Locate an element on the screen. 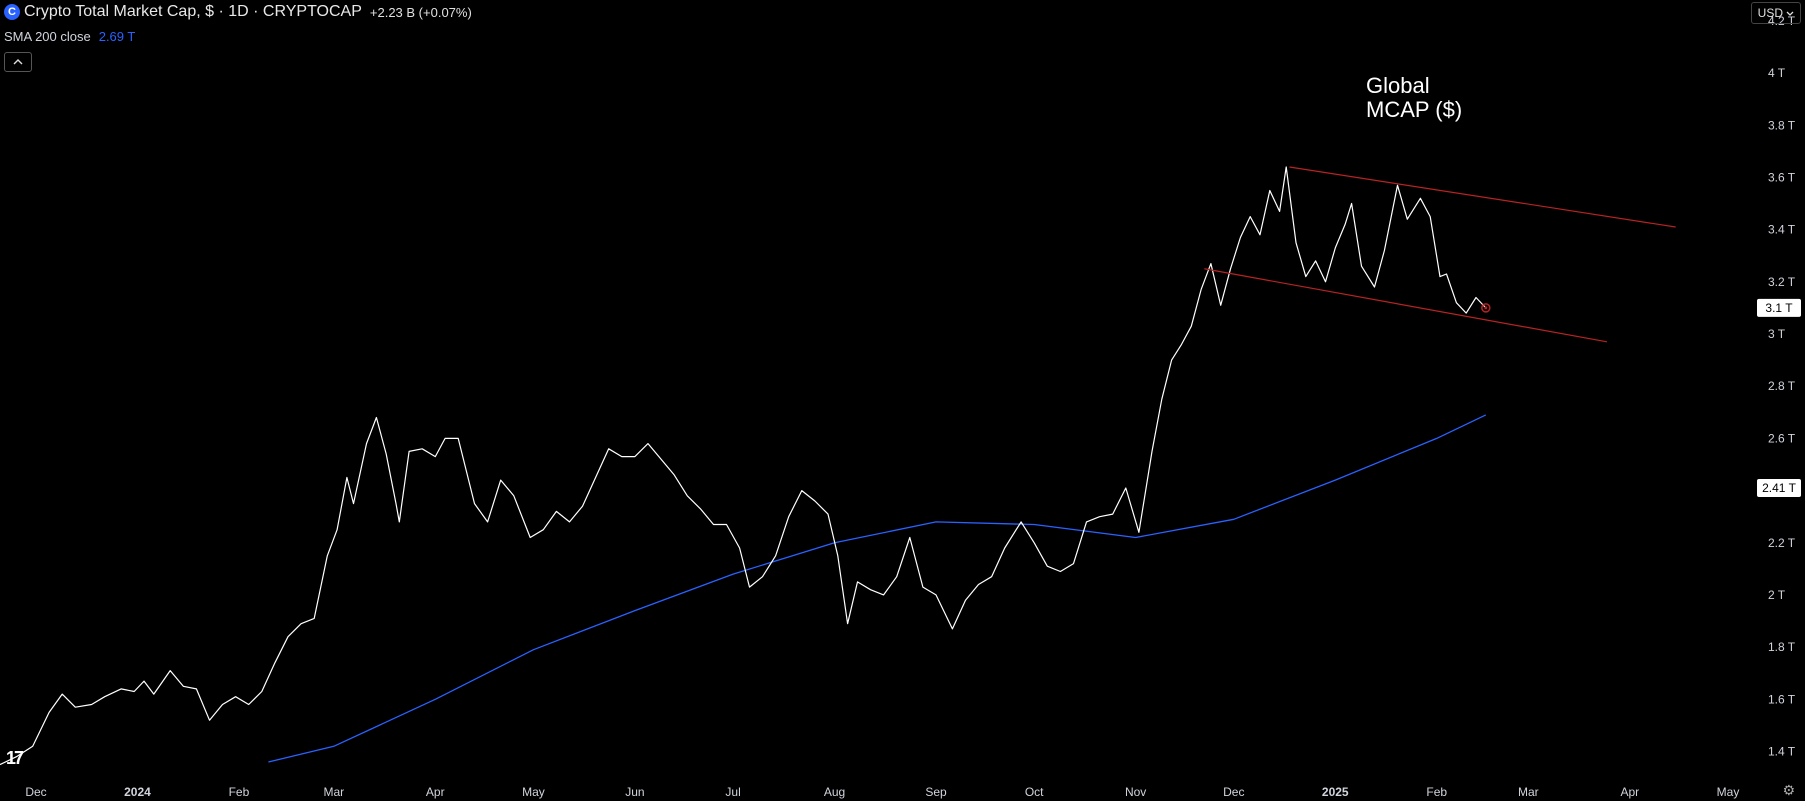 This screenshot has height=801, width=1805. price-tag-label: 3.1 T is located at coordinates (1779, 308).